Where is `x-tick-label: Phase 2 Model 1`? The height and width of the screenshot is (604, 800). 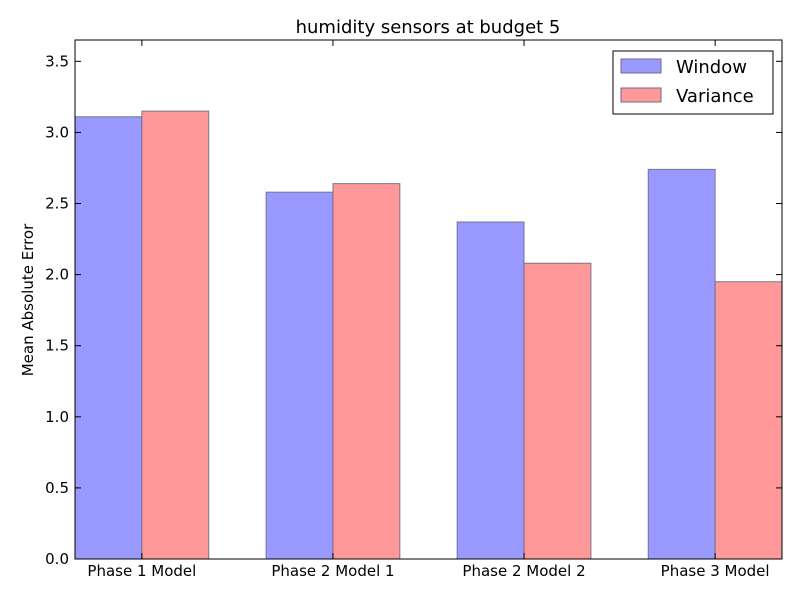
x-tick-label: Phase 2 Model 1 is located at coordinates (332, 571).